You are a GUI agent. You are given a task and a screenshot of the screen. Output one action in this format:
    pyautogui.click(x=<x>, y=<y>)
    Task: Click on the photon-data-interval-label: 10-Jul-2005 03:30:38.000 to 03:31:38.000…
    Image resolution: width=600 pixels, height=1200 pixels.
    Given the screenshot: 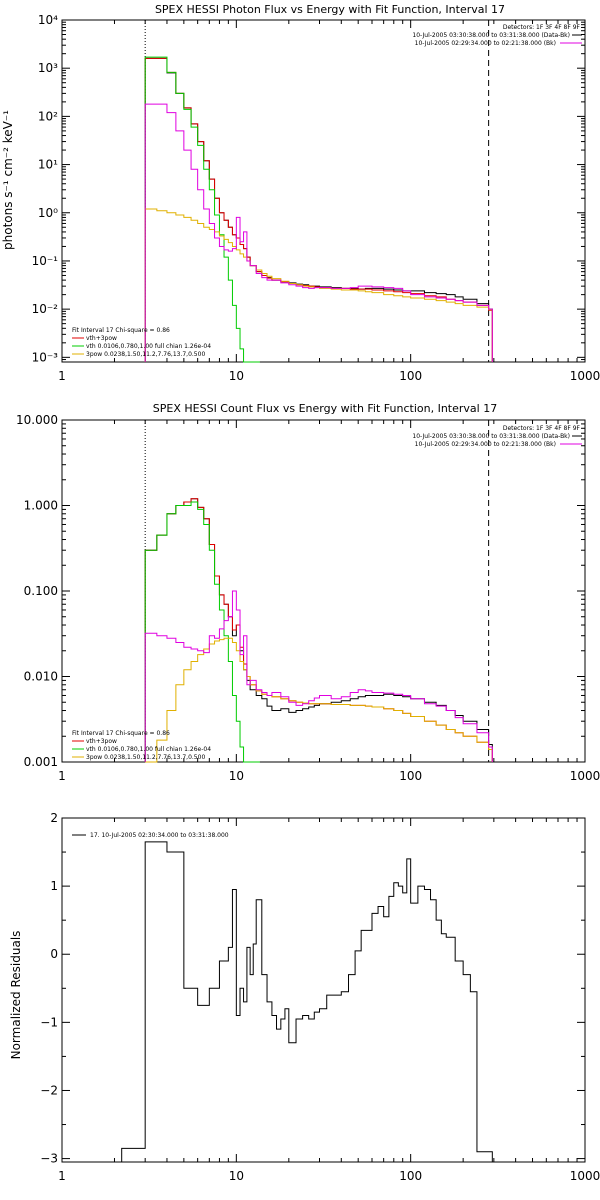 What is the action you would take?
    pyautogui.click(x=491, y=35)
    